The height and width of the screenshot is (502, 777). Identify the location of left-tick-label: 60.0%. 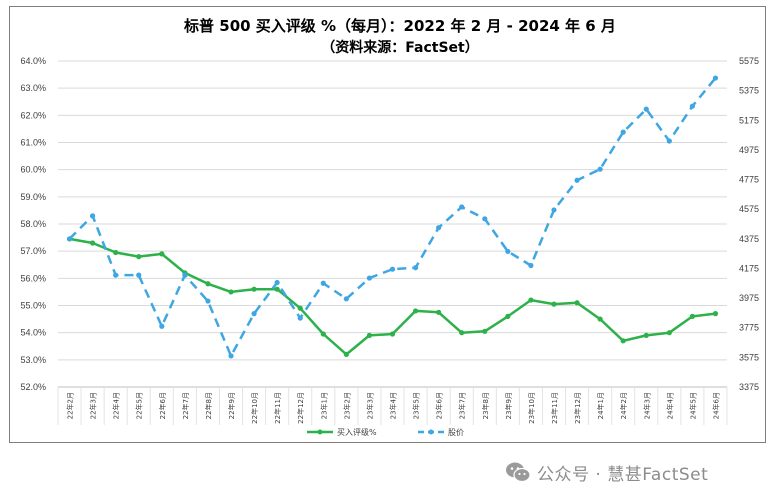
(33, 170).